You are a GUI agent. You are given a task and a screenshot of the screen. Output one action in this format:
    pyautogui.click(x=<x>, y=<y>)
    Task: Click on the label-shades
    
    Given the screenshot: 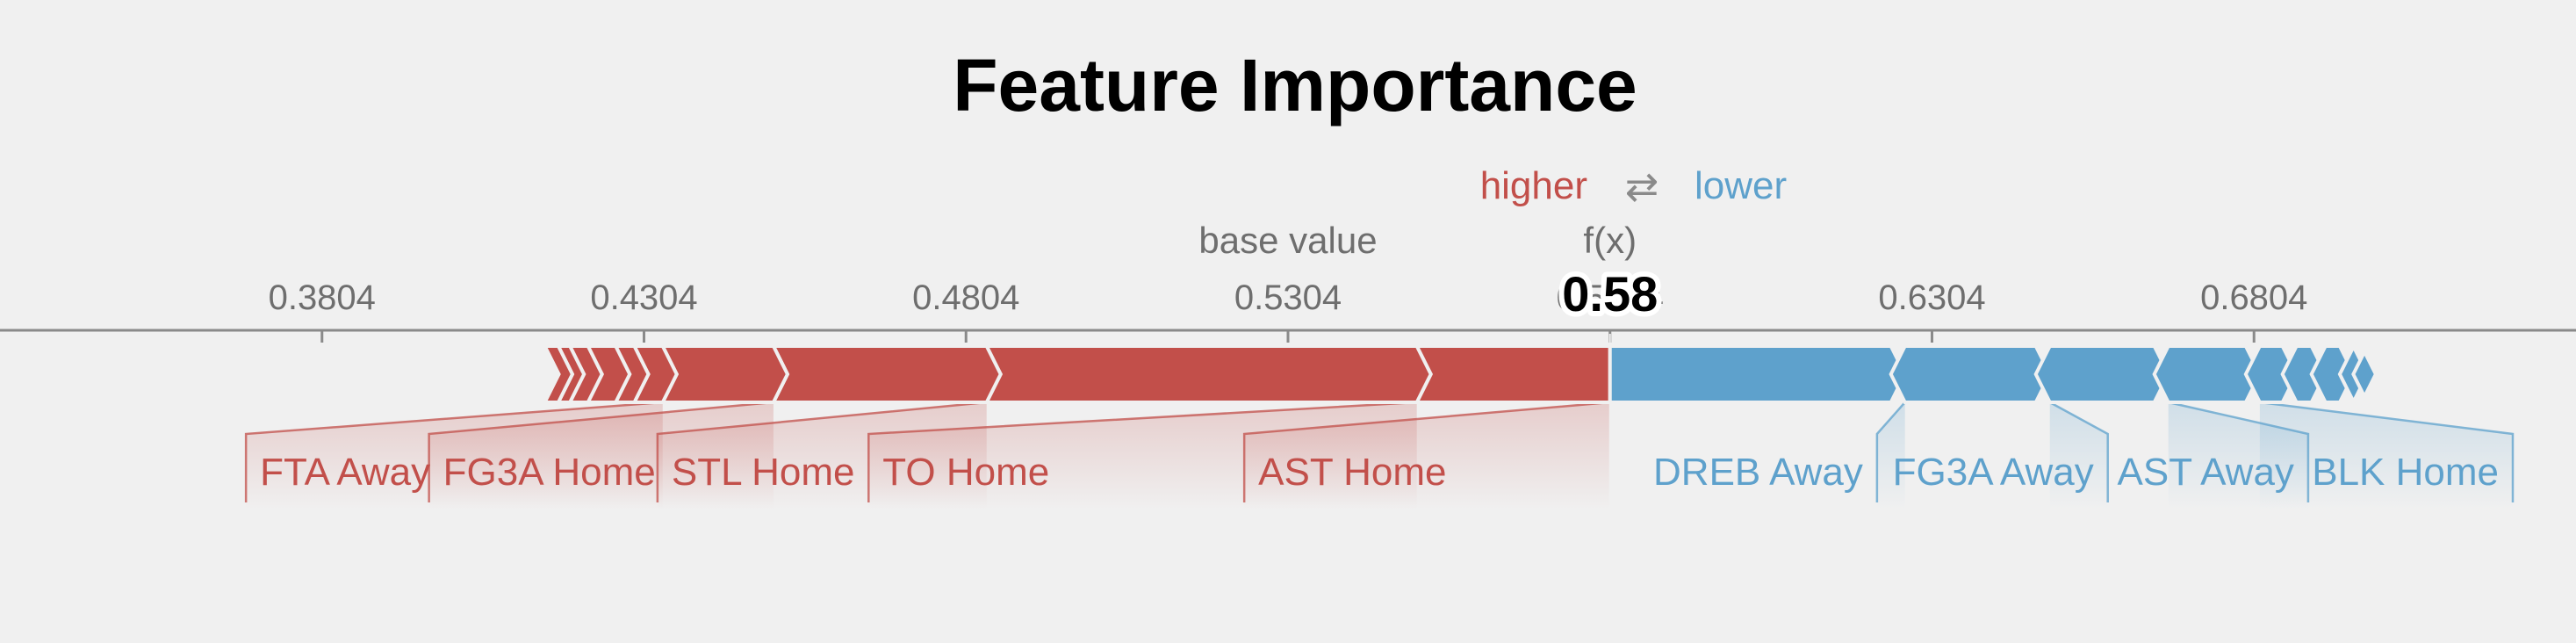 What is the action you would take?
    pyautogui.click(x=1380, y=456)
    